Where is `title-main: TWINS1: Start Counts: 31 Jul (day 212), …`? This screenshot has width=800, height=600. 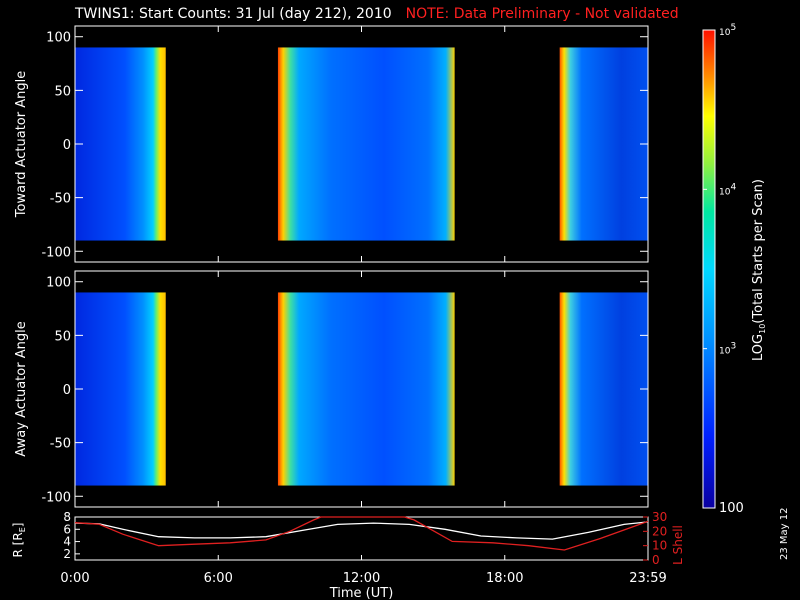
title-main: TWINS1: Start Counts: 31 Jul (day 212), … is located at coordinates (233, 14).